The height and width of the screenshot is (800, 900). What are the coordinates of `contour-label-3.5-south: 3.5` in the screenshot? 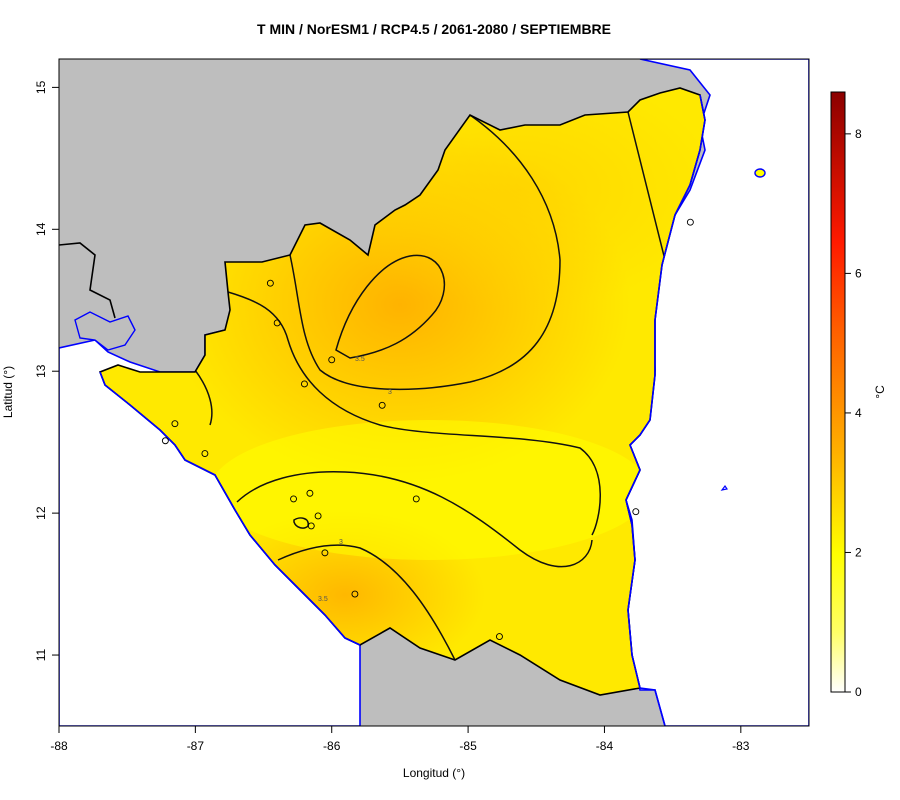 It's located at (323, 599).